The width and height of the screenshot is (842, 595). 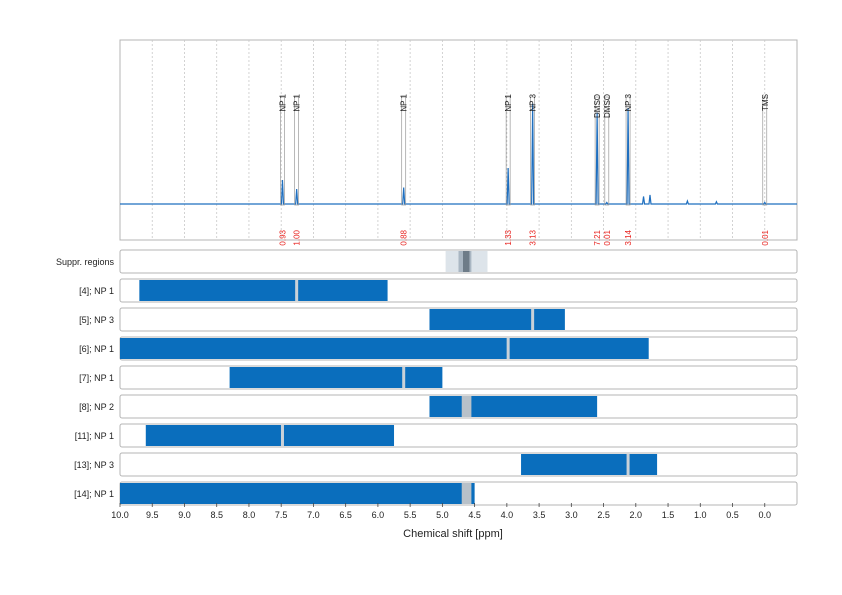 I want to click on x-tick-label: 5.0, so click(x=442, y=515).